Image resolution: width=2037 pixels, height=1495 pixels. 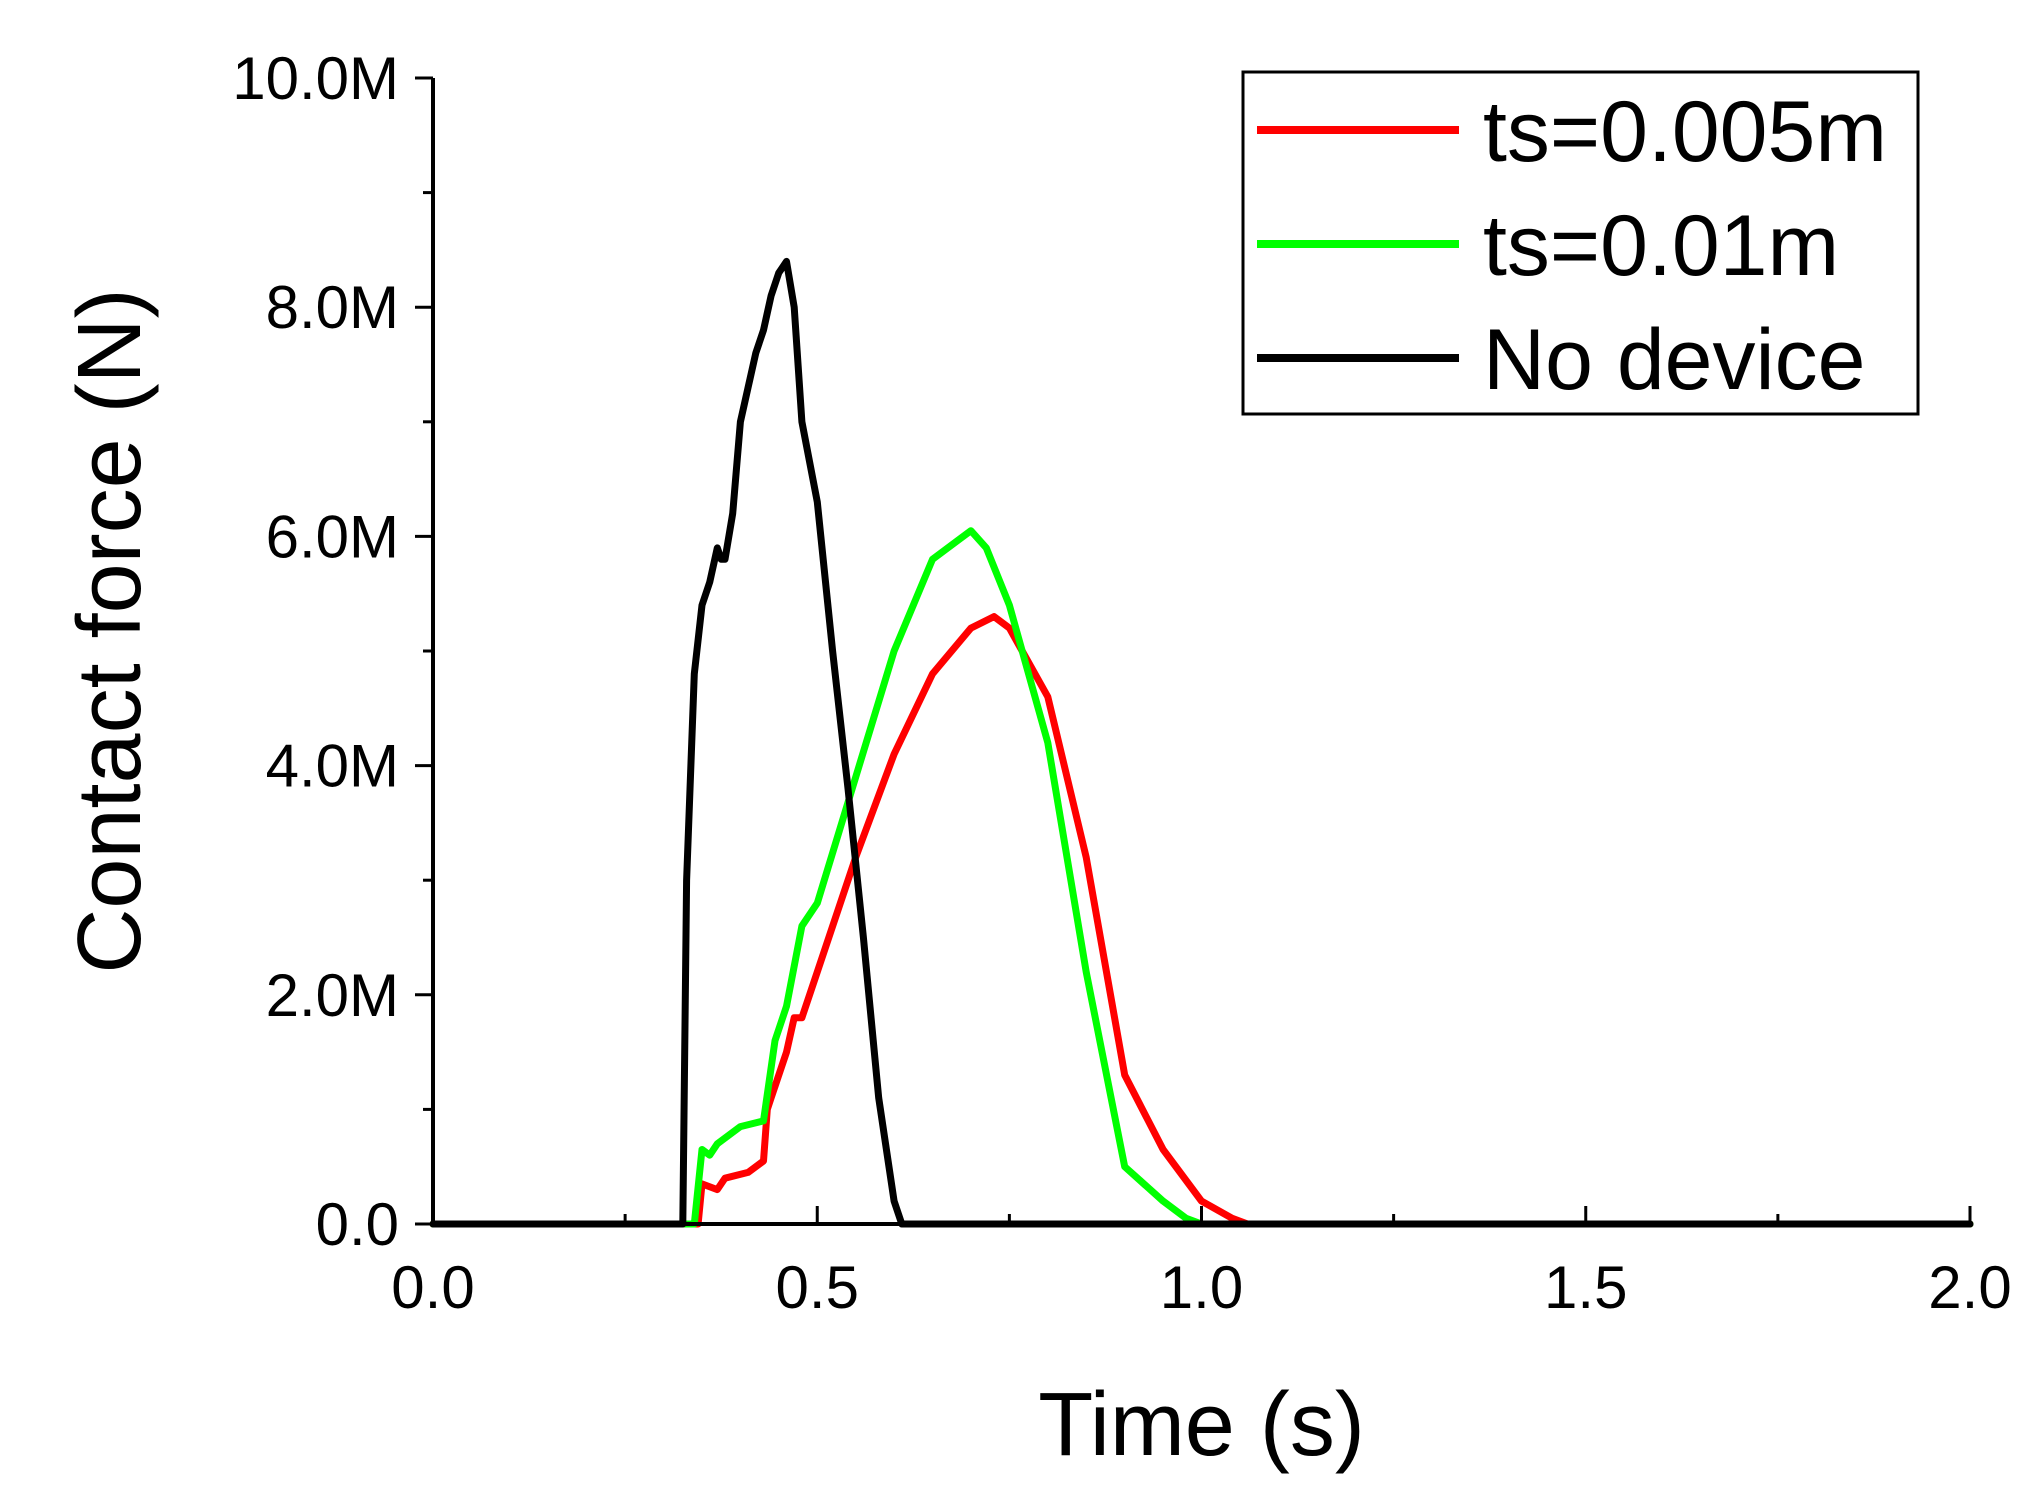 I want to click on legend-label: No device, so click(x=1674, y=360).